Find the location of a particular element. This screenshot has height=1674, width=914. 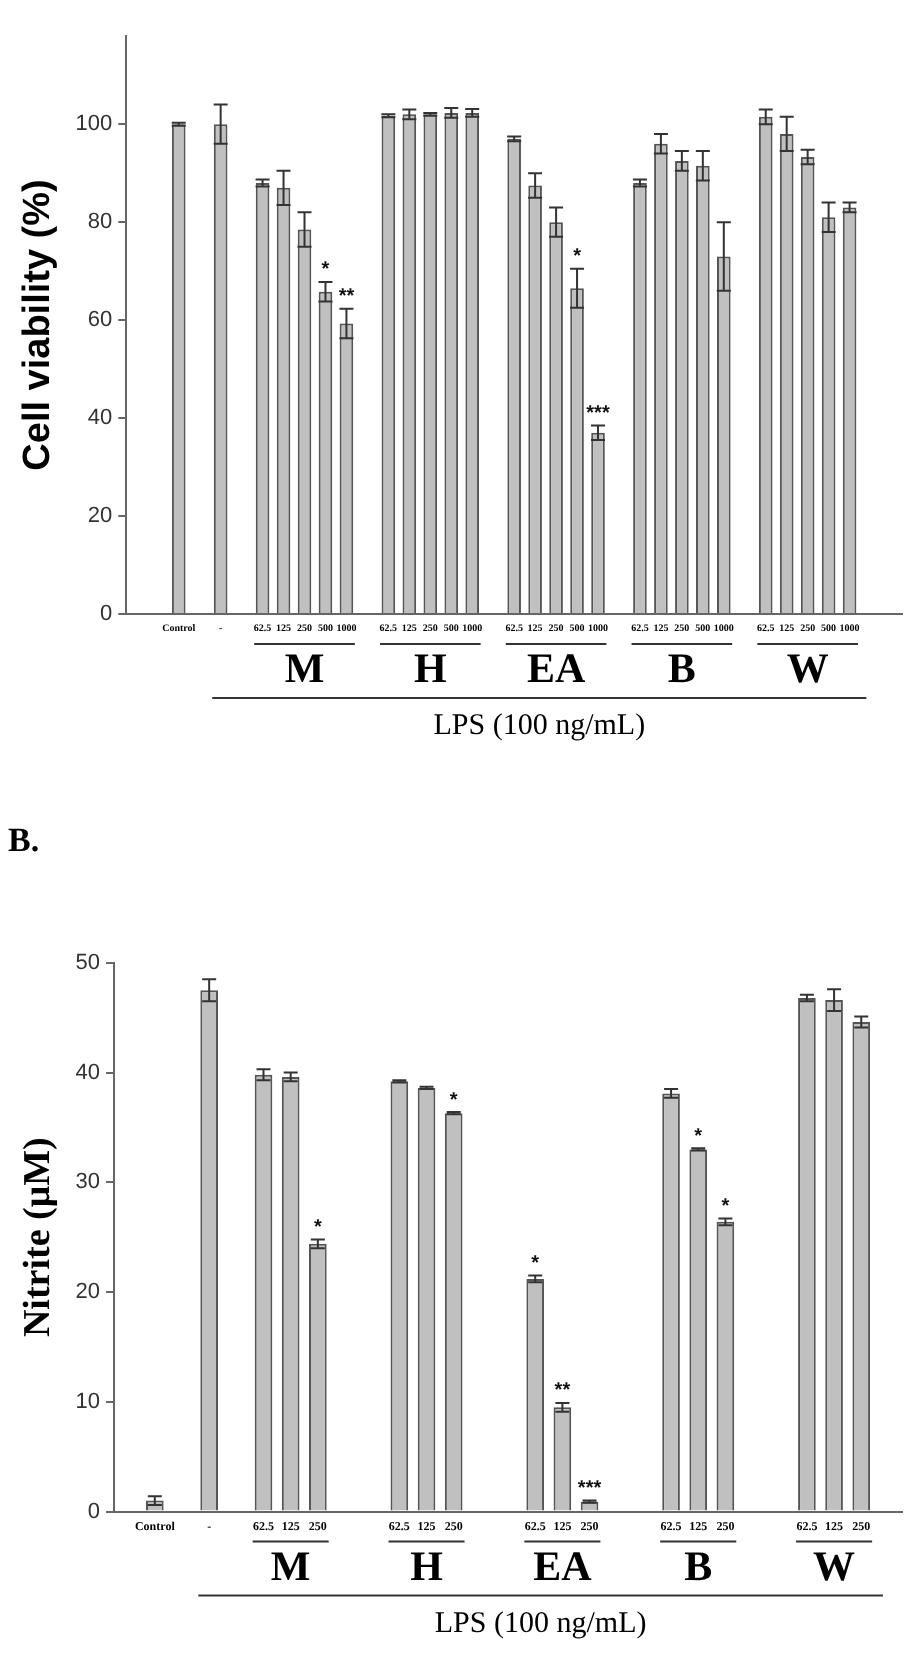

y-tick-label: 100 is located at coordinates (94, 124).